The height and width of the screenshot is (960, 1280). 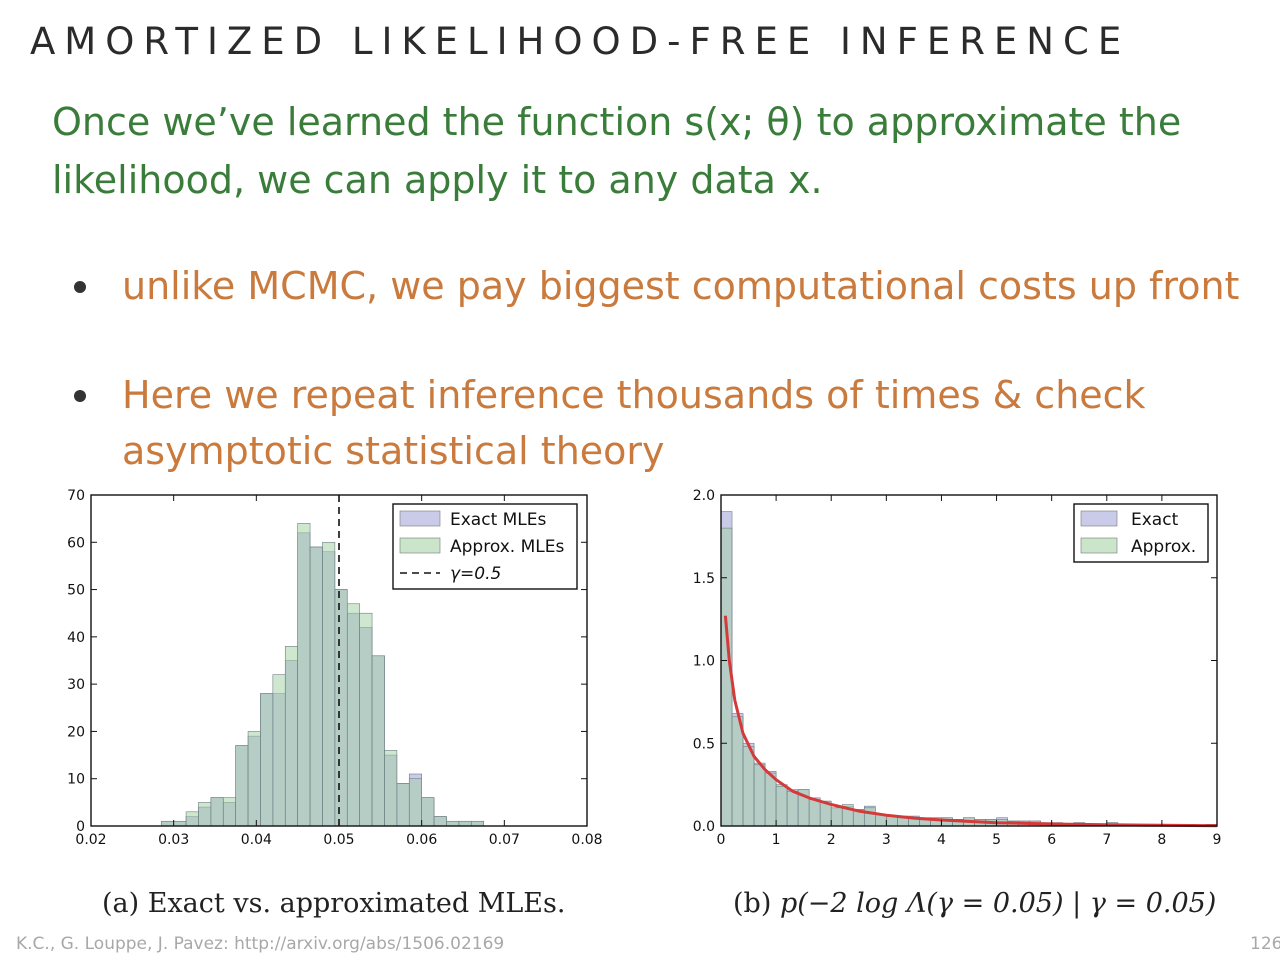 I want to click on x-tick-label: 1, so click(x=776, y=840).